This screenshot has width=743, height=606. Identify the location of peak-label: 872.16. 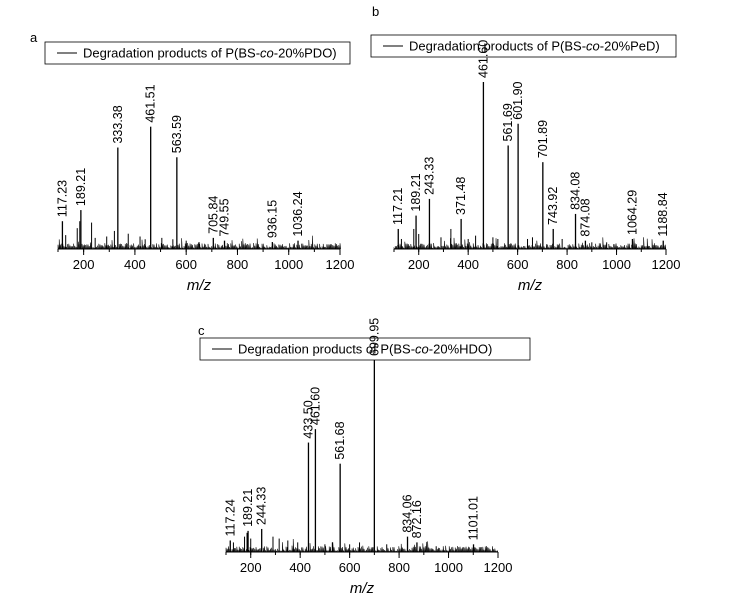
(417, 519).